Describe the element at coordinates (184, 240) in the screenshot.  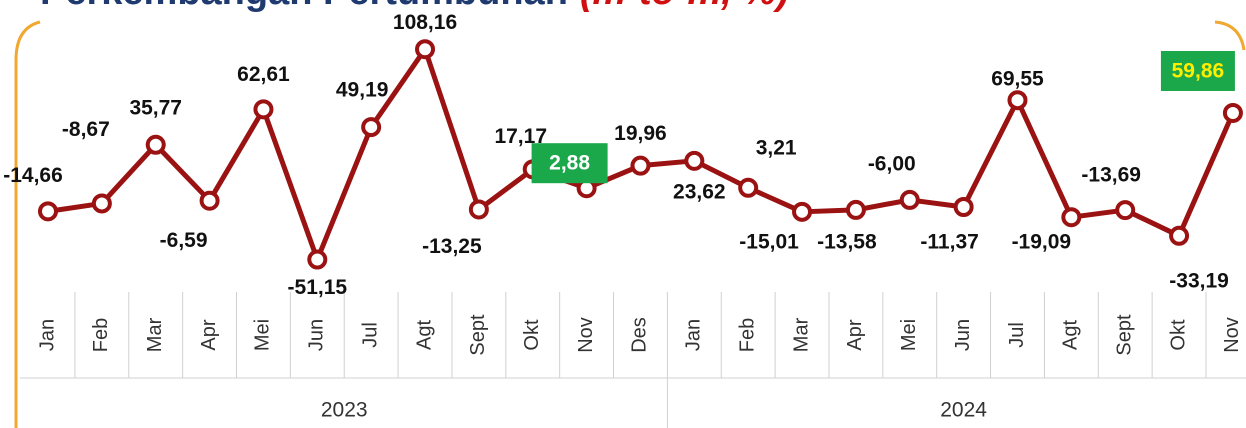
I see `value-label: -6,59` at that location.